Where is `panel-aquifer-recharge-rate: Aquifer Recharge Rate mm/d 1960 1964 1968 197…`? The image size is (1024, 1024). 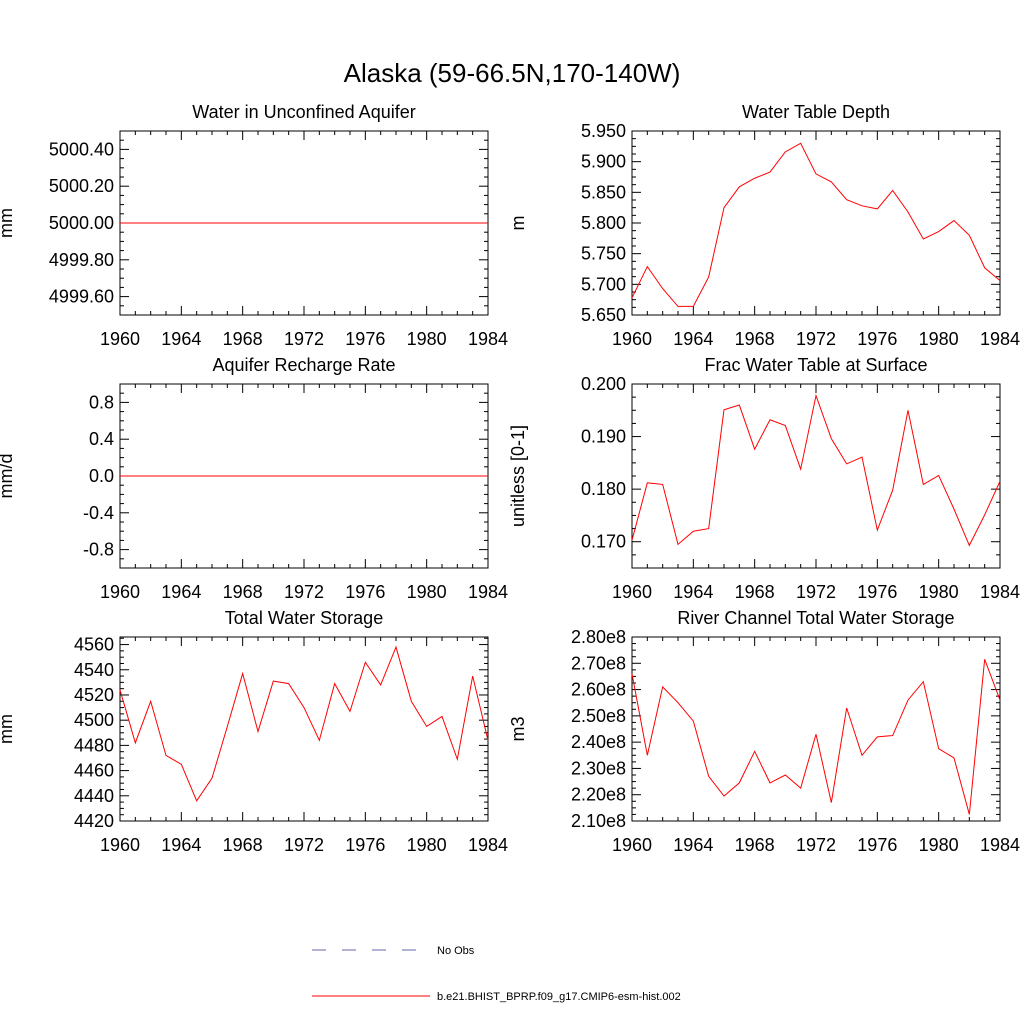 panel-aquifer-recharge-rate: Aquifer Recharge Rate mm/d 1960 1964 1968 197… is located at coordinates (254, 478).